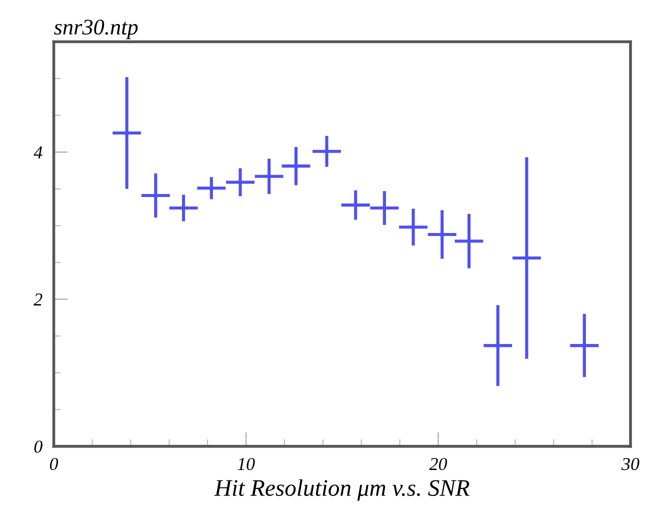 The height and width of the screenshot is (522, 648). Describe the element at coordinates (96, 30) in the screenshot. I see `chart-title: snr30.ntp` at that location.